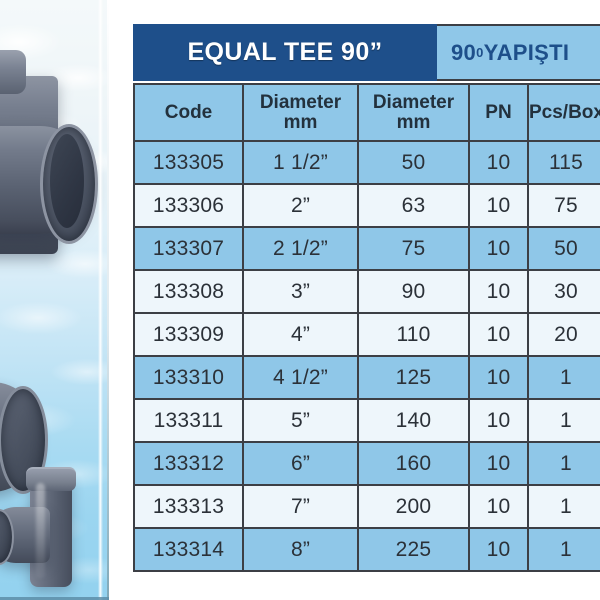 The image size is (600, 600). What do you see at coordinates (285, 52) in the screenshot?
I see `title-english: EQUAL TEE 90”` at bounding box center [285, 52].